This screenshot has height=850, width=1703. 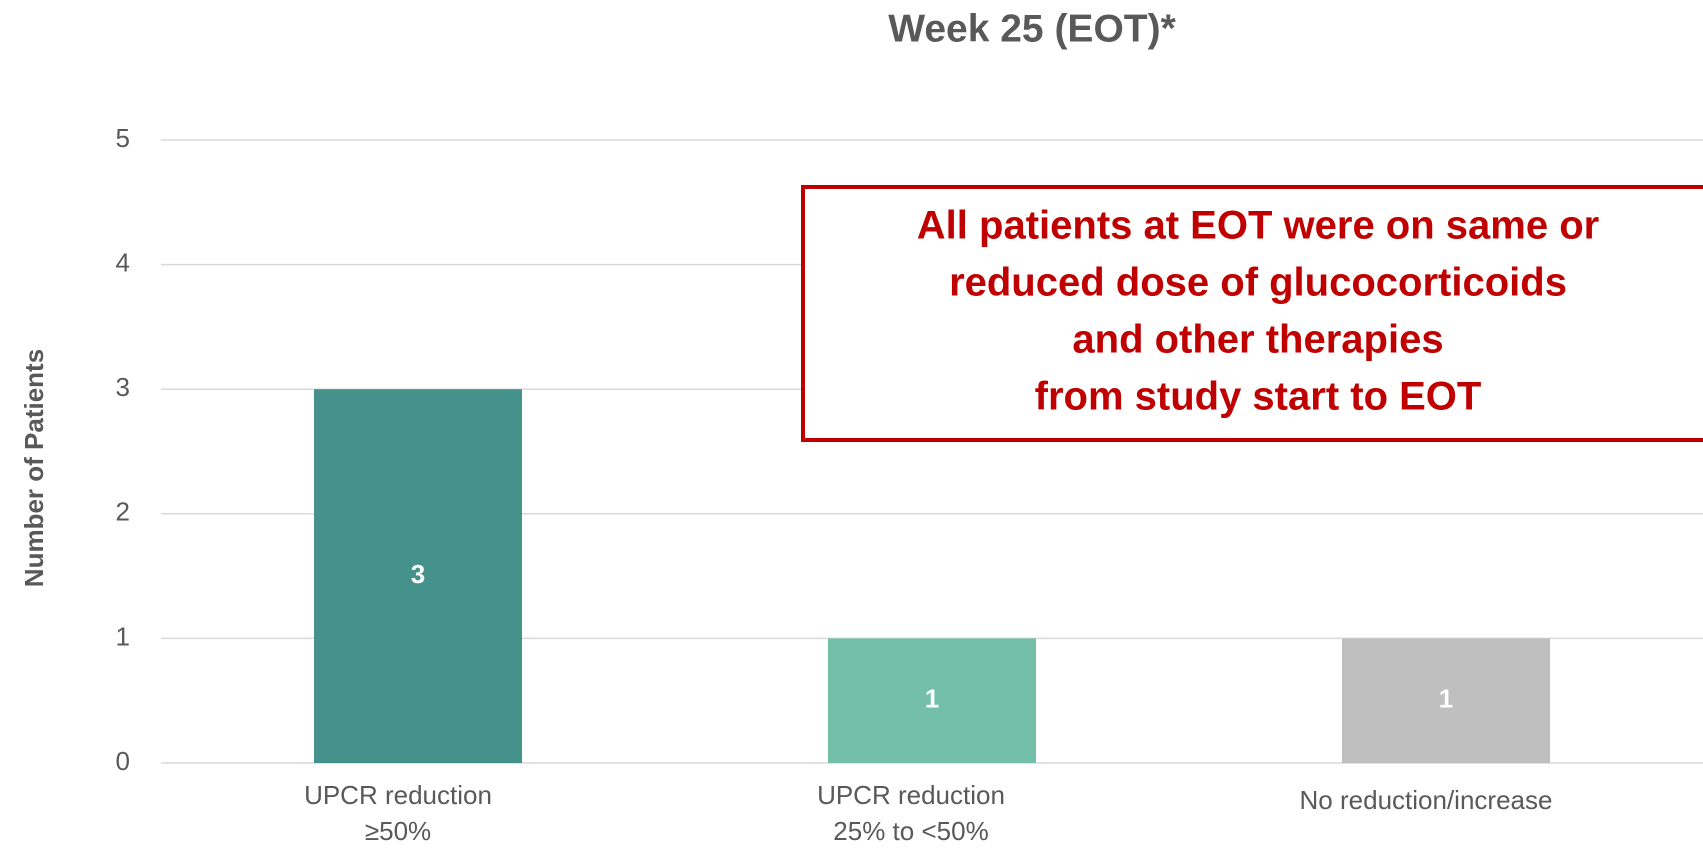 What do you see at coordinates (1032, 28) in the screenshot?
I see `chart-title: Week 25 (EOT)*` at bounding box center [1032, 28].